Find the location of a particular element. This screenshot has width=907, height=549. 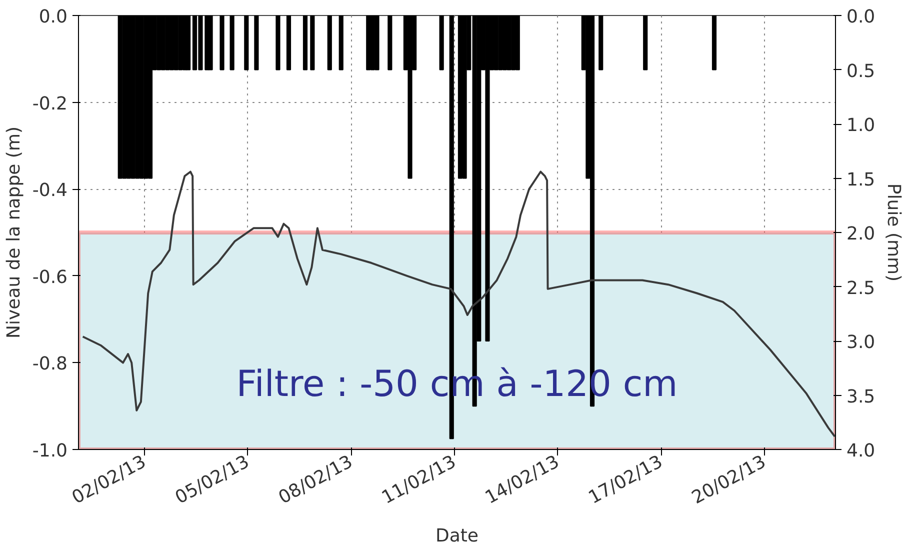

y2-axis-title: Pluie (mm) is located at coordinates (893, 232).